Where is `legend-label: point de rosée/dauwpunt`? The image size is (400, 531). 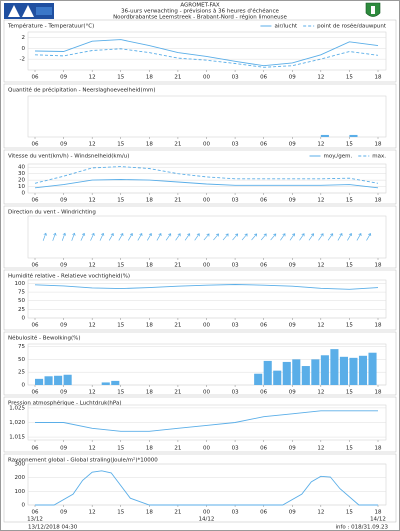
legend-label: point de rosée/dauwpunt is located at coordinates (352, 26).